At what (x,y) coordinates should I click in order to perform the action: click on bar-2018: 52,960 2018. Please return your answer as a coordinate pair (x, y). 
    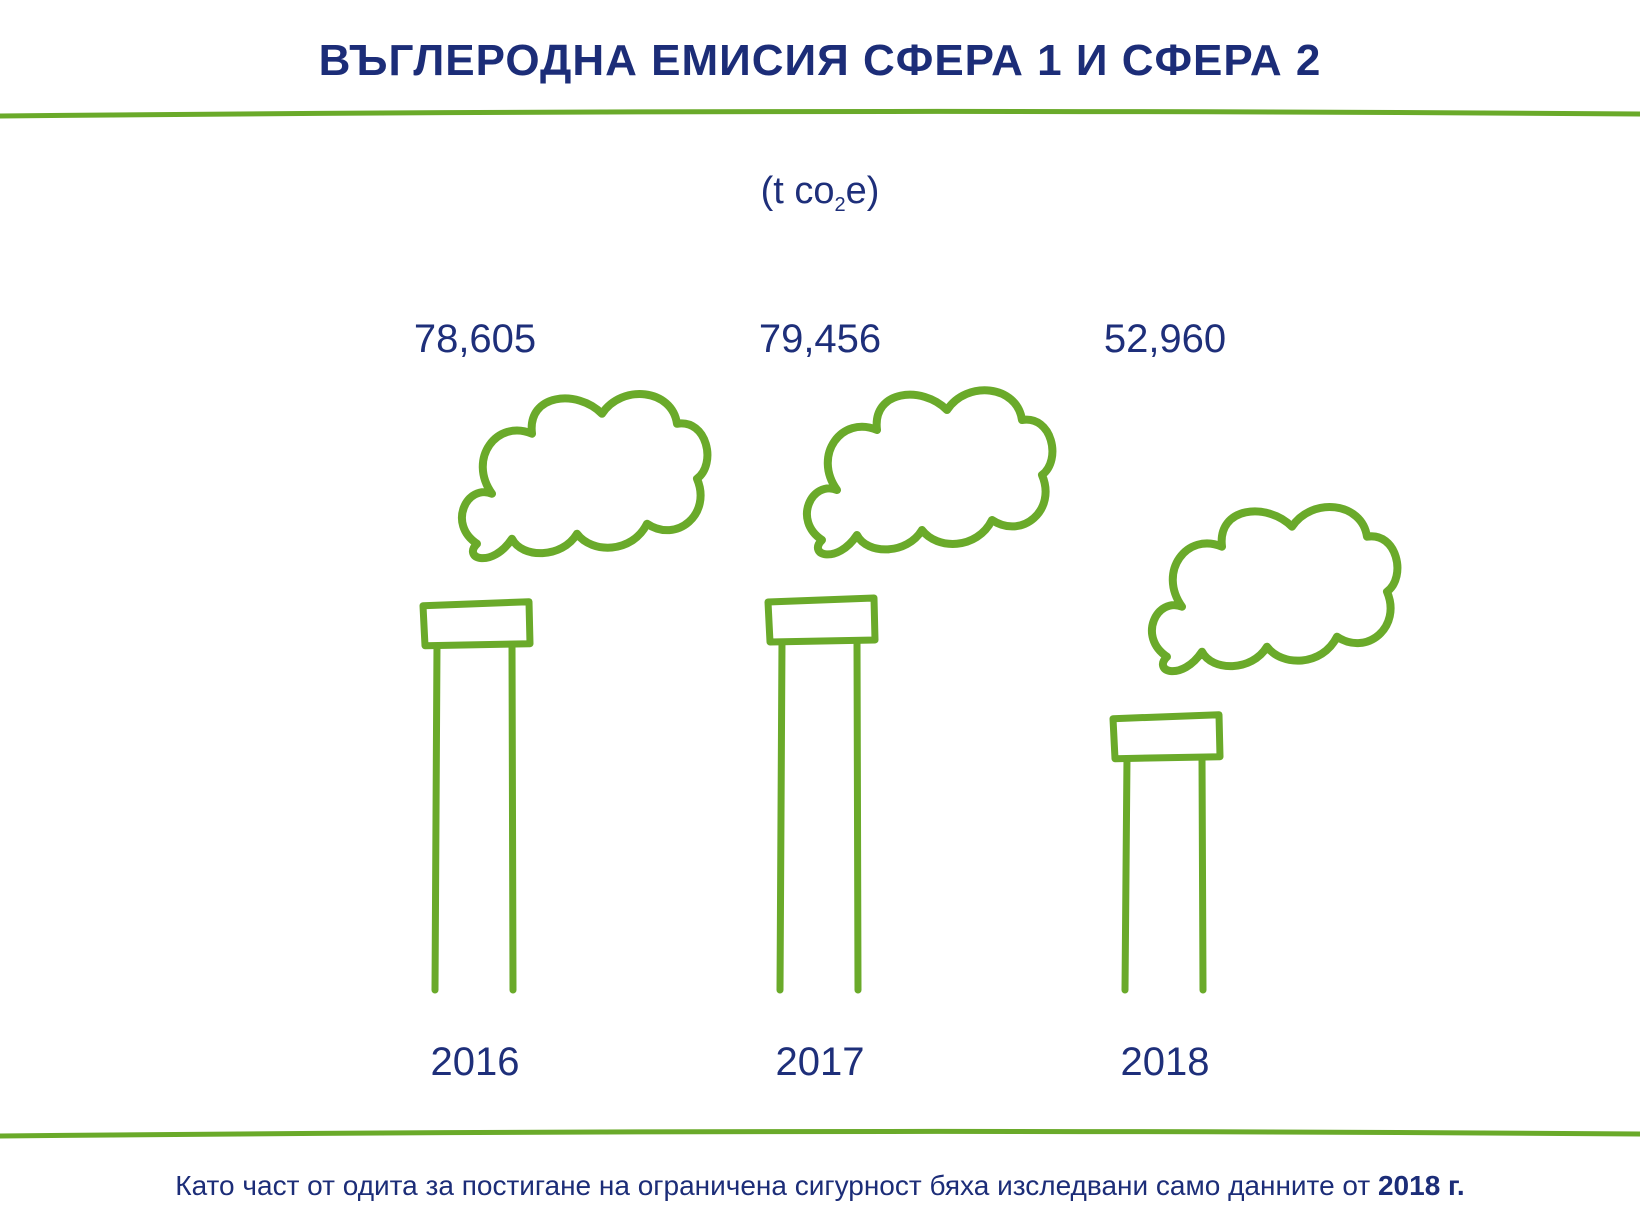
    Looking at the image, I should click on (1253, 700).